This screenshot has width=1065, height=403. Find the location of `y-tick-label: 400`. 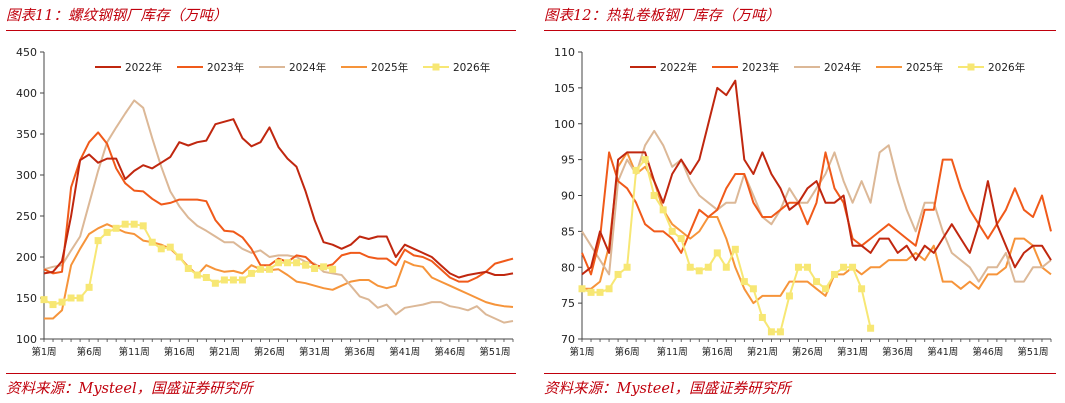

y-tick-label: 400 is located at coordinates (26, 93).